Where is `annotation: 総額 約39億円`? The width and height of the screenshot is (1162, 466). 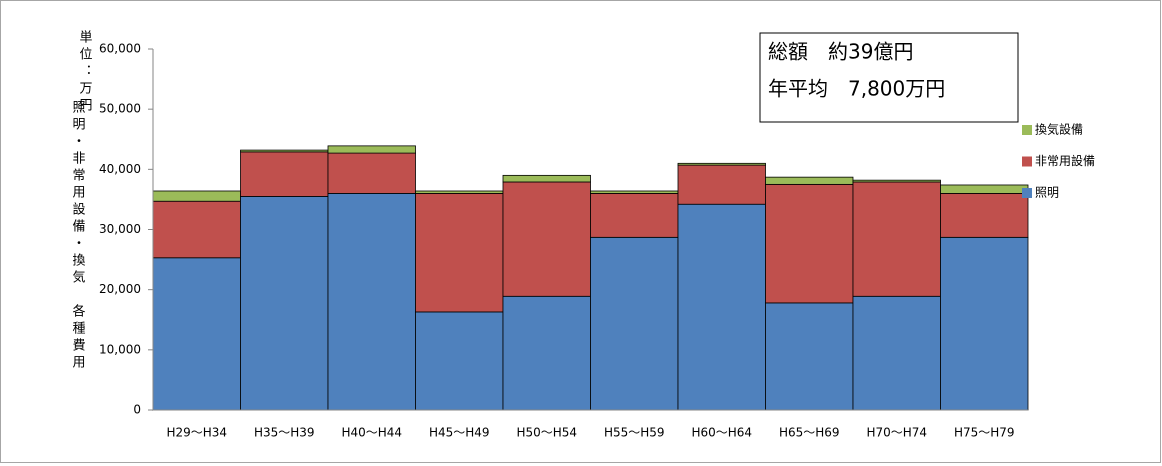
annotation: 総額 約39億円 is located at coordinates (840, 52).